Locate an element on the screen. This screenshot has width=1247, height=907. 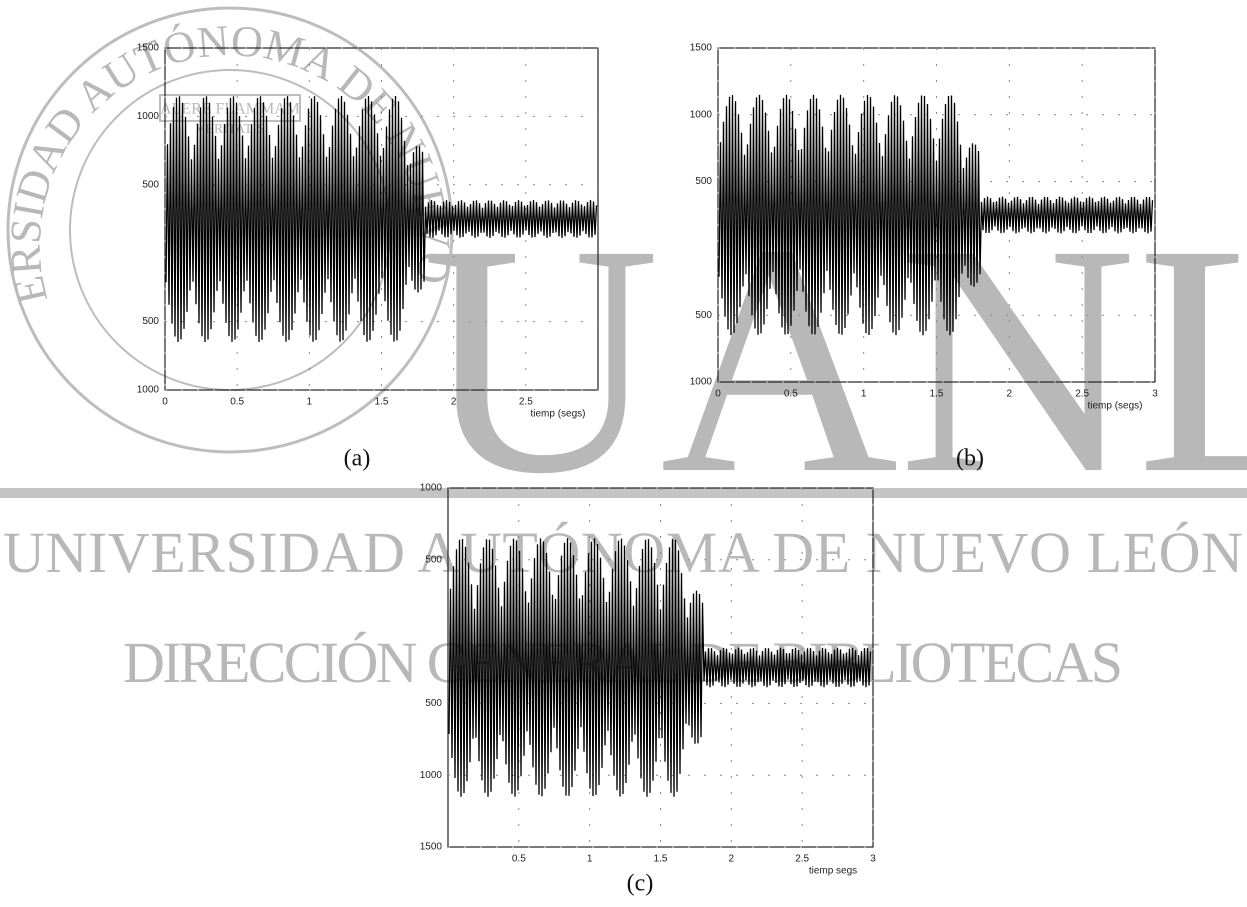
figure-caption: (b) is located at coordinates (970, 459).